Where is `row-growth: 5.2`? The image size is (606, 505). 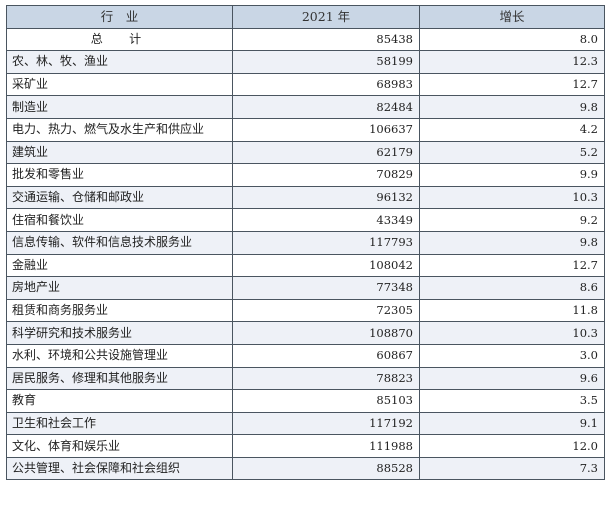
row-growth: 5.2 is located at coordinates (512, 152).